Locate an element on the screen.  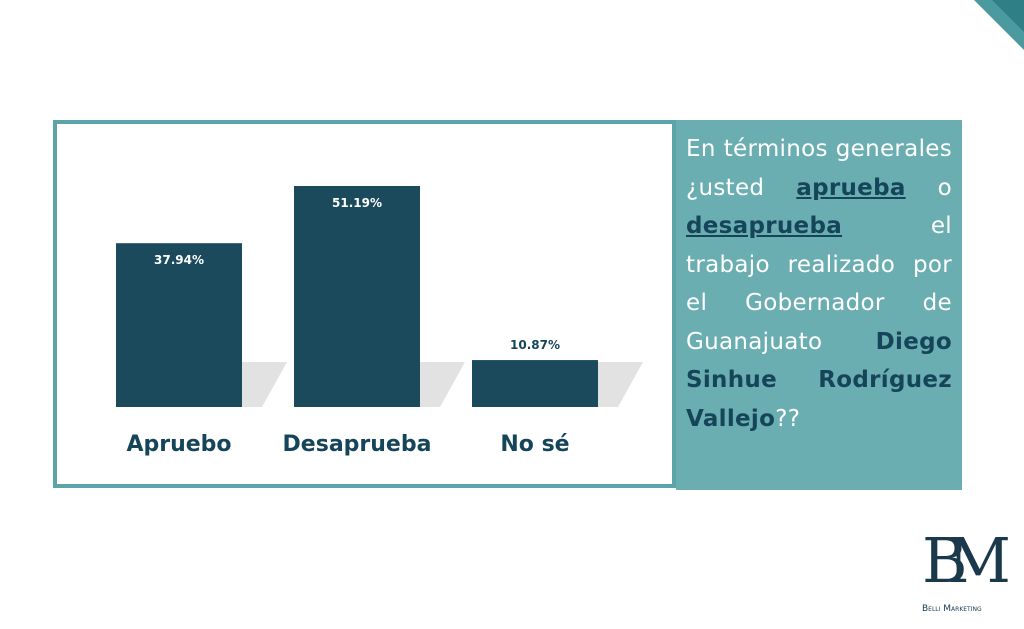
corner-decoration is located at coordinates (999, 25).